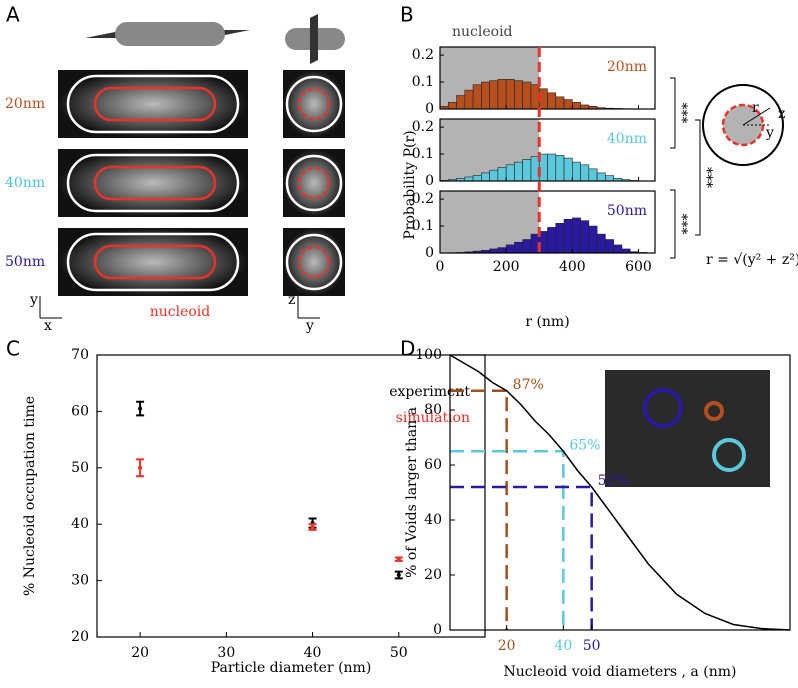 The image size is (798, 688). What do you see at coordinates (407, 349) in the screenshot?
I see `panel-letter: D` at bounding box center [407, 349].